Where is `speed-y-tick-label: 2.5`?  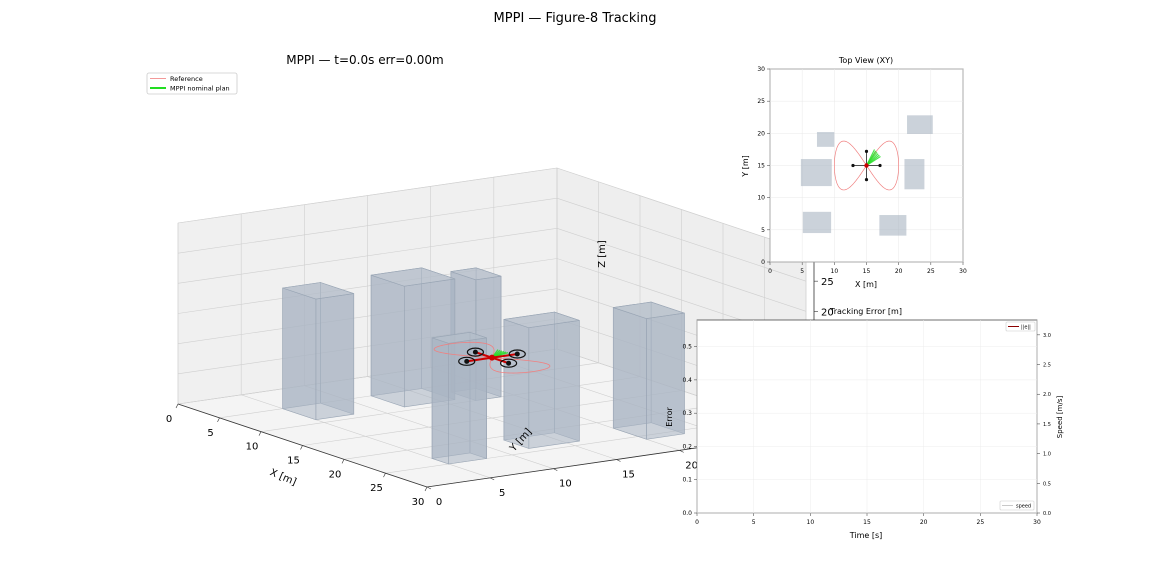 speed-y-tick-label: 2.5 is located at coordinates (1047, 366).